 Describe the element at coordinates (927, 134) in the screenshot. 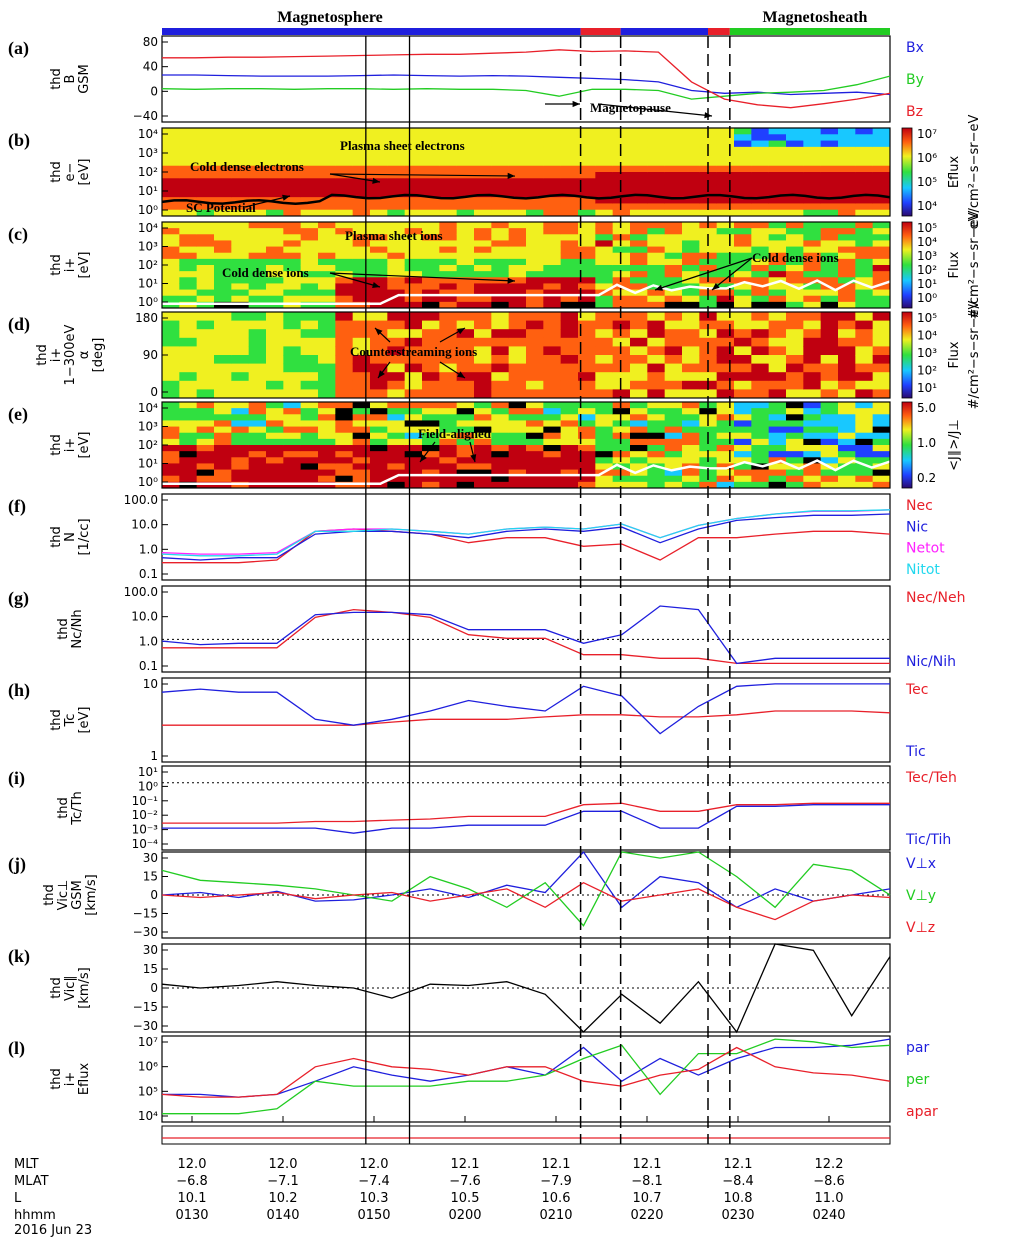

I see `colorbar-tick: 10⁷` at that location.